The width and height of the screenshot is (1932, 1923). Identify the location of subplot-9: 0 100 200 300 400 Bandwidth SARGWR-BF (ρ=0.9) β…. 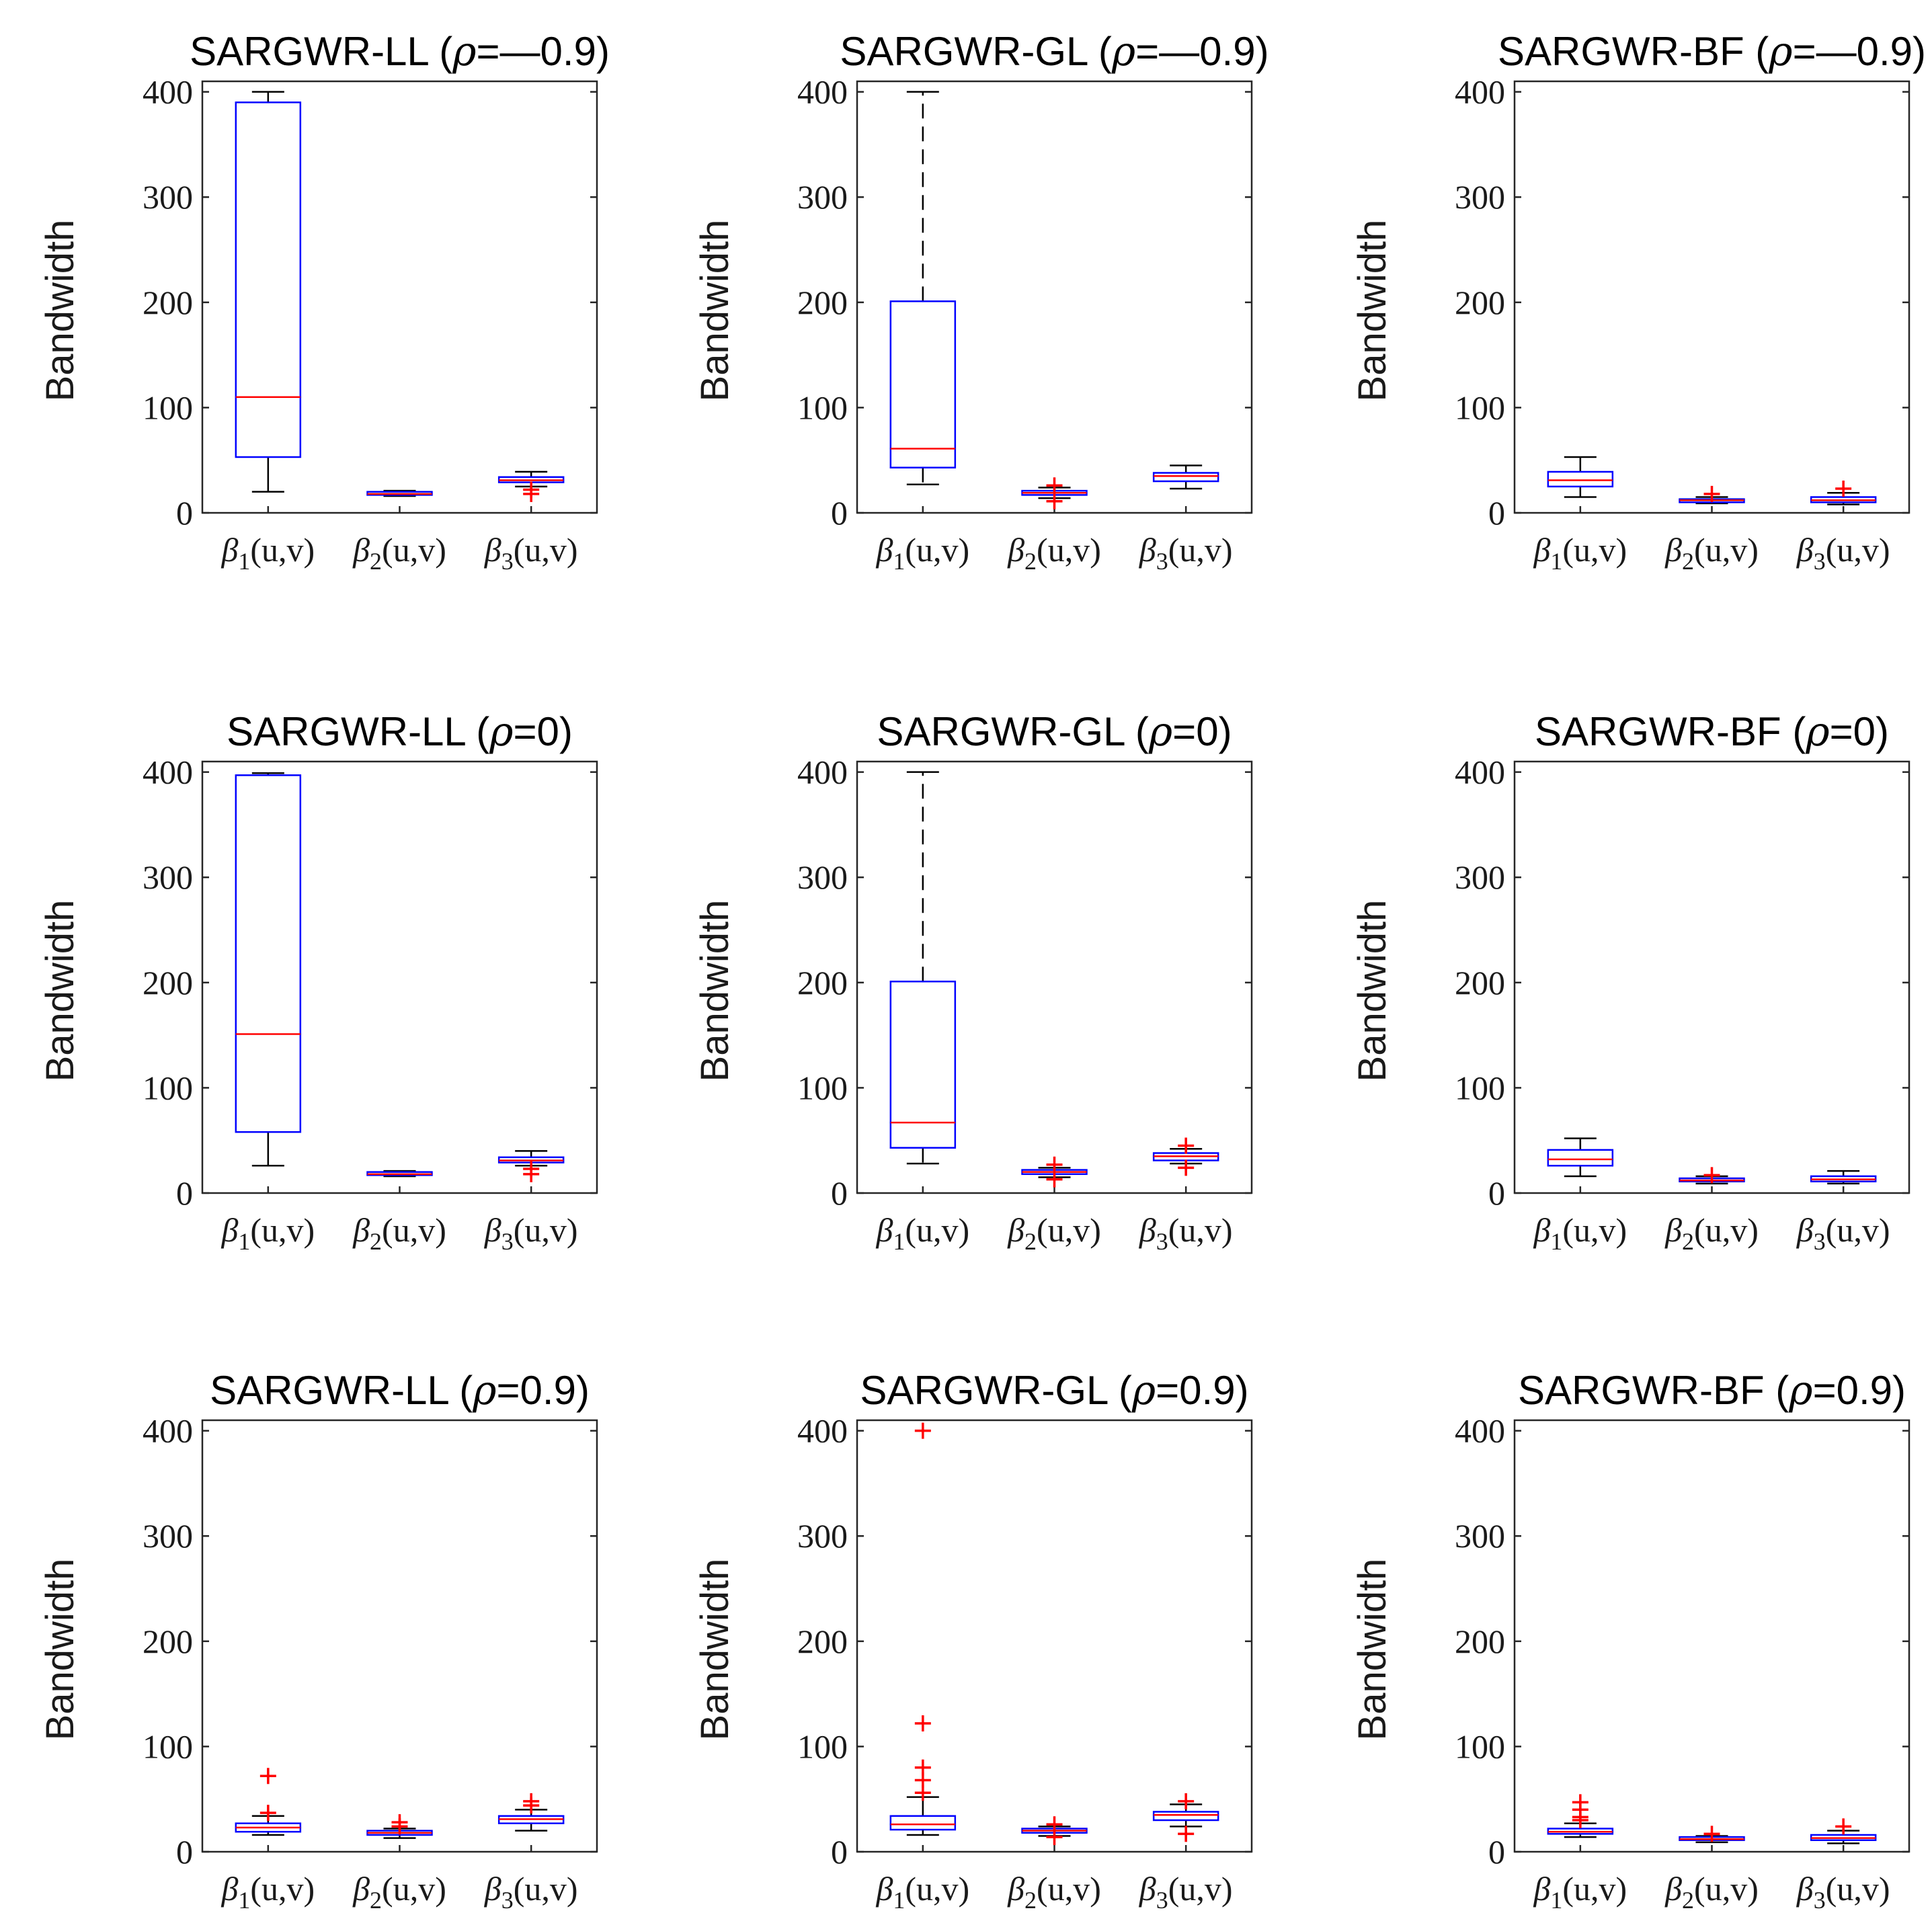
(1630, 1641).